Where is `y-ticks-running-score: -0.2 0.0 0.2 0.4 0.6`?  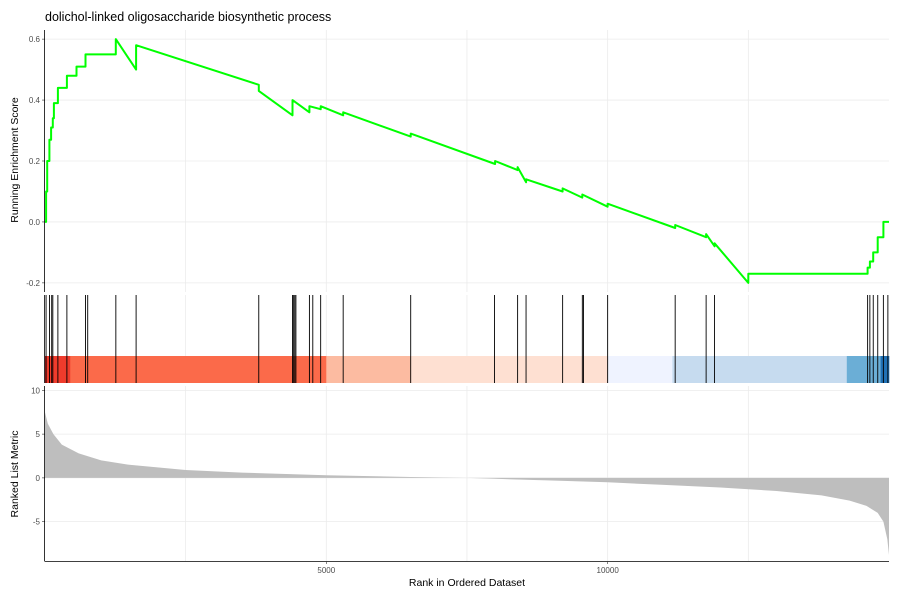 y-ticks-running-score: -0.2 0.0 0.2 0.4 0.6 is located at coordinates (35, 161).